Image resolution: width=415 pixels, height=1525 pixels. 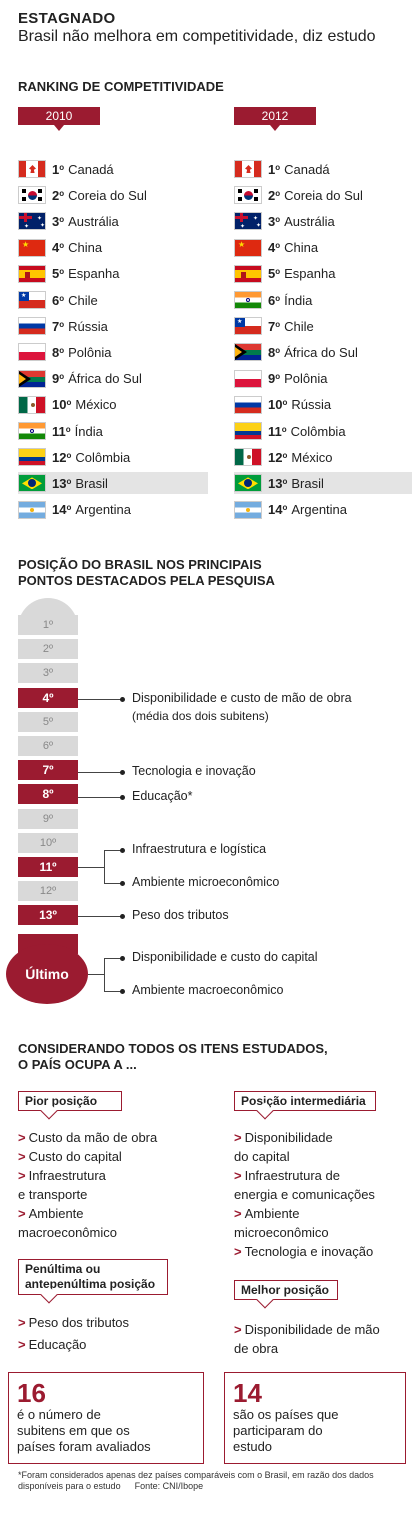 I want to click on ranking-row-2012-4: ★ 4o China, so click(x=323, y=248).